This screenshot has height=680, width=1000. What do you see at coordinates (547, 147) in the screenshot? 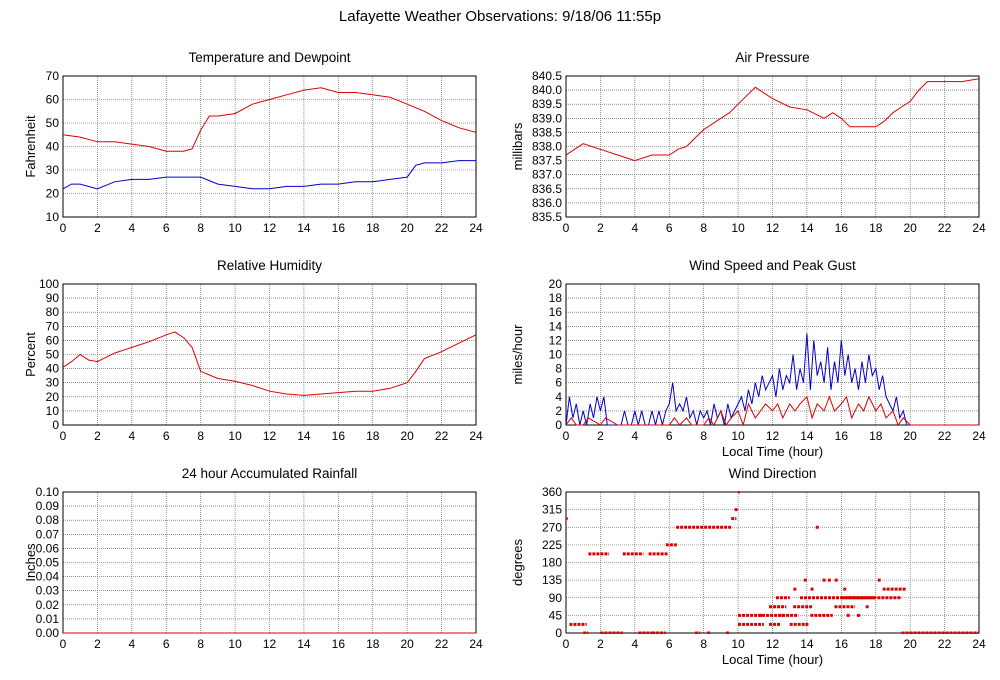
I see `y-tick-label: 838.0` at bounding box center [547, 147].